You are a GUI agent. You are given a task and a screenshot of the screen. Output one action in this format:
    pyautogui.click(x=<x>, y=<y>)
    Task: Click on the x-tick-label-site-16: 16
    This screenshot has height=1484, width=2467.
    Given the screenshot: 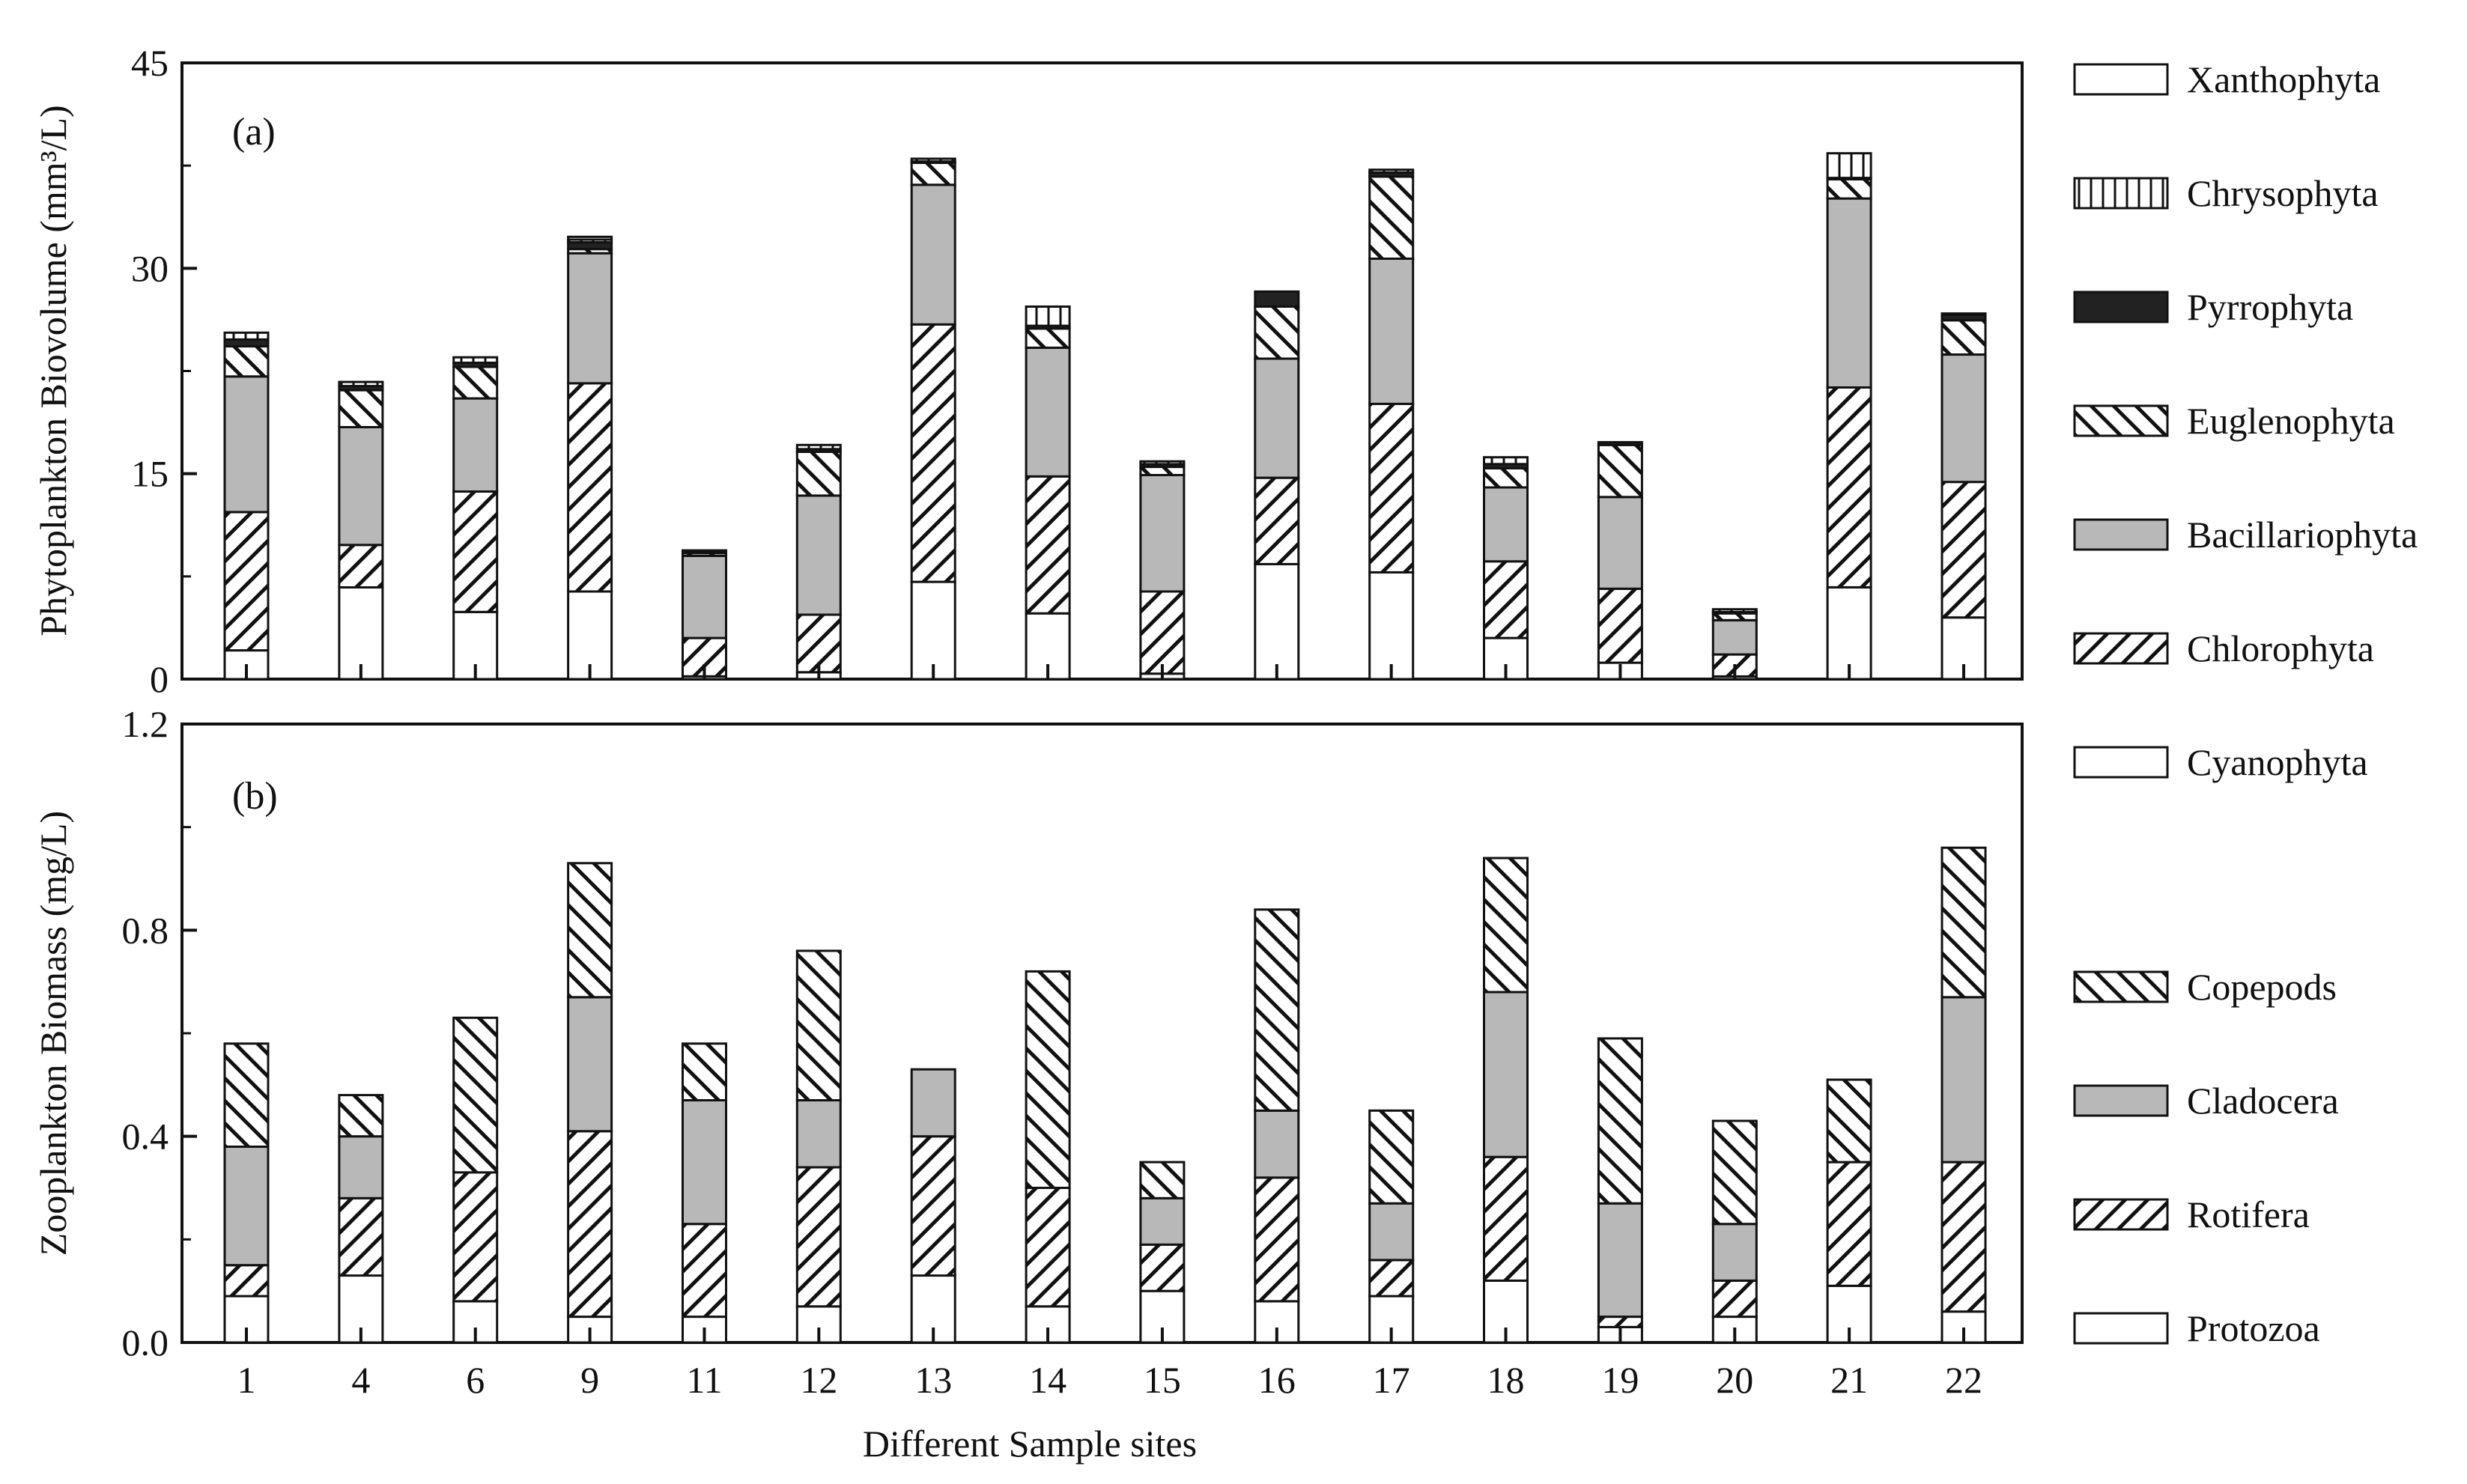 What is the action you would take?
    pyautogui.click(x=1277, y=1380)
    